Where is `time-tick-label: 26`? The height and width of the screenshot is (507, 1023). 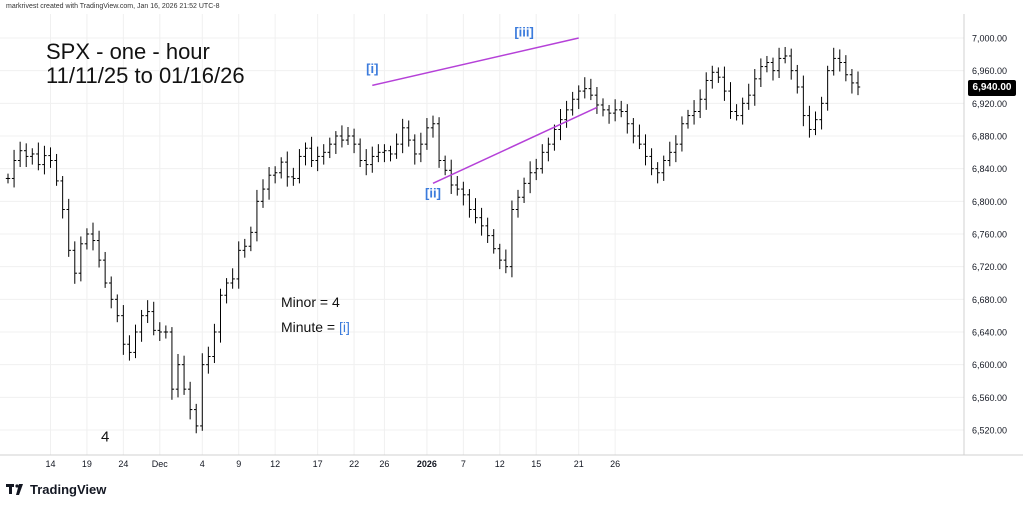
time-tick-label: 26 is located at coordinates (384, 464).